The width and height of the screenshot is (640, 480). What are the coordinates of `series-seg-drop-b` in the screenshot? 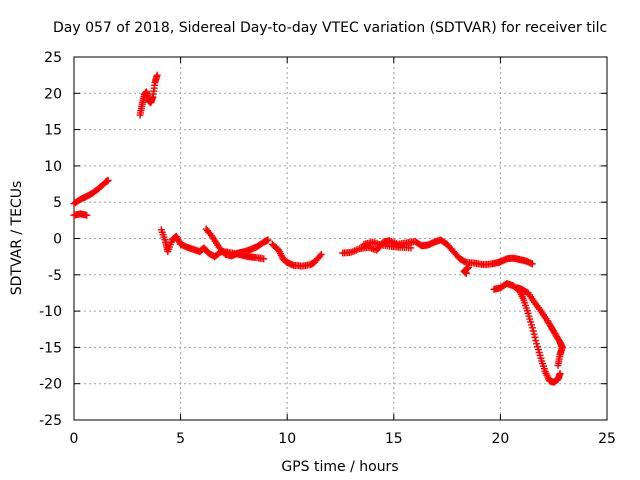 It's located at (466, 270).